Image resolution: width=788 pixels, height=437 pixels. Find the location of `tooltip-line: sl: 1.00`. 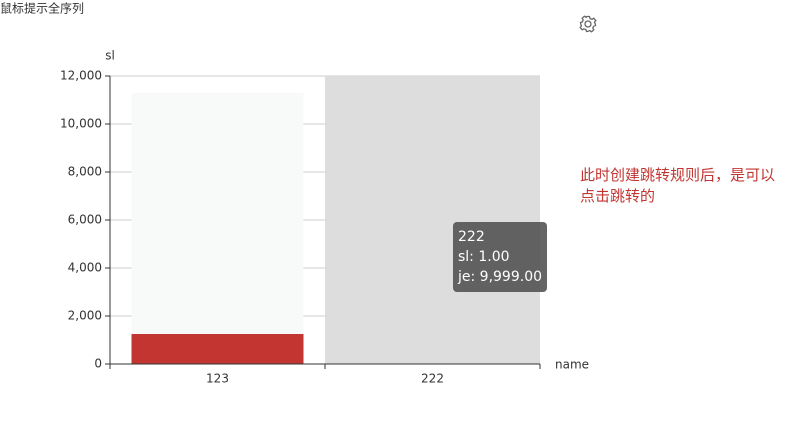

tooltip-line: sl: 1.00 is located at coordinates (500, 257).